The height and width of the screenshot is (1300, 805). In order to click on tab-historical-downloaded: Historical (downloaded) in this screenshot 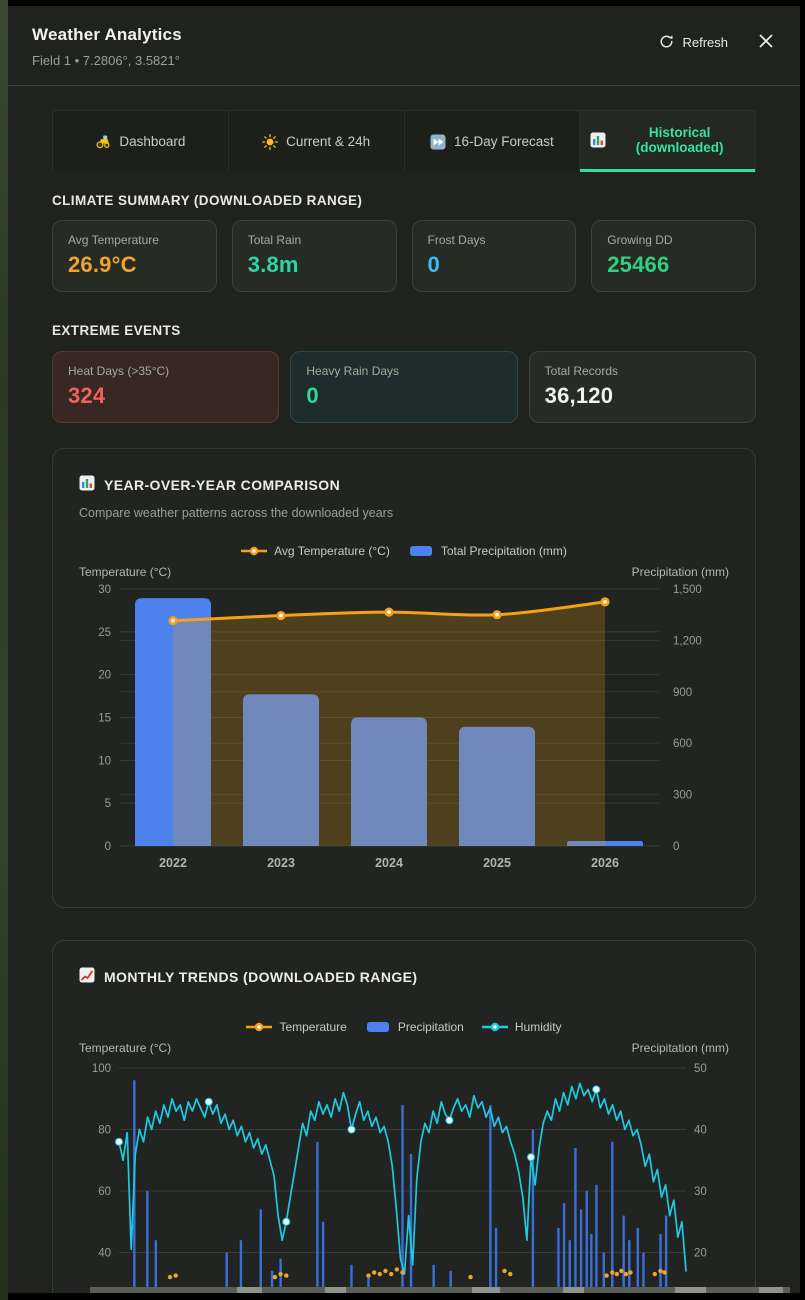, I will do `click(667, 141)`.